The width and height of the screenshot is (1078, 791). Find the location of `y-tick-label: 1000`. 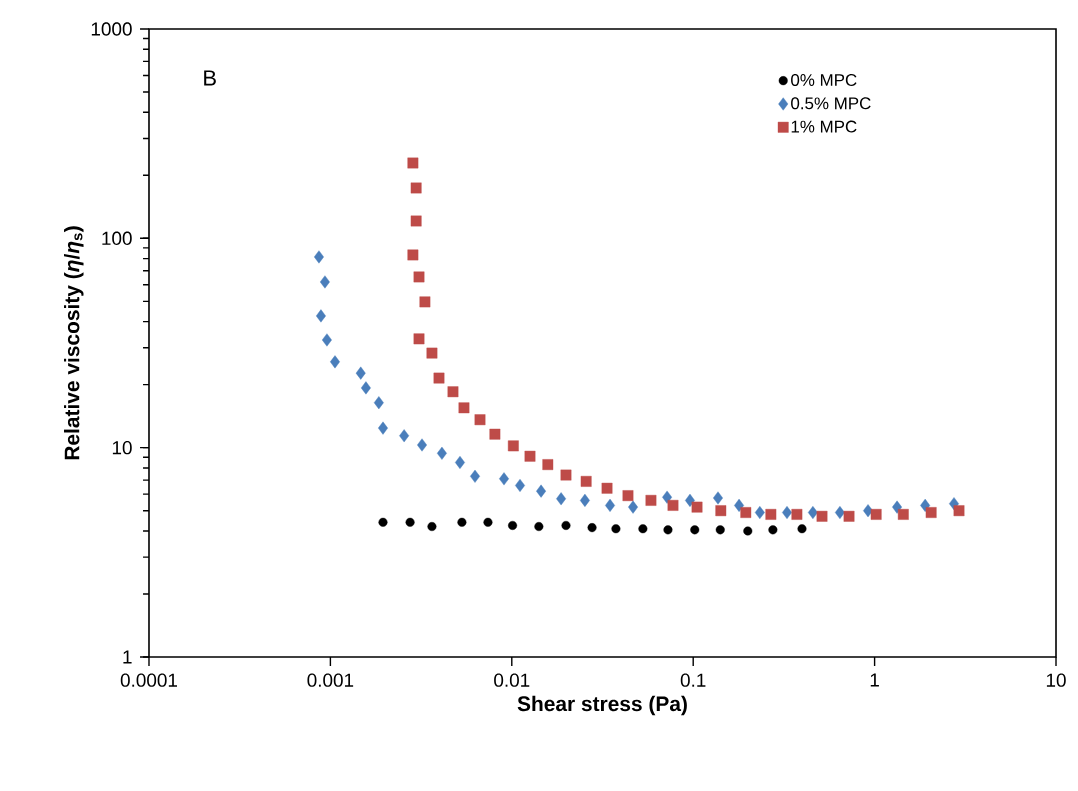

y-tick-label: 1000 is located at coordinates (111, 29).